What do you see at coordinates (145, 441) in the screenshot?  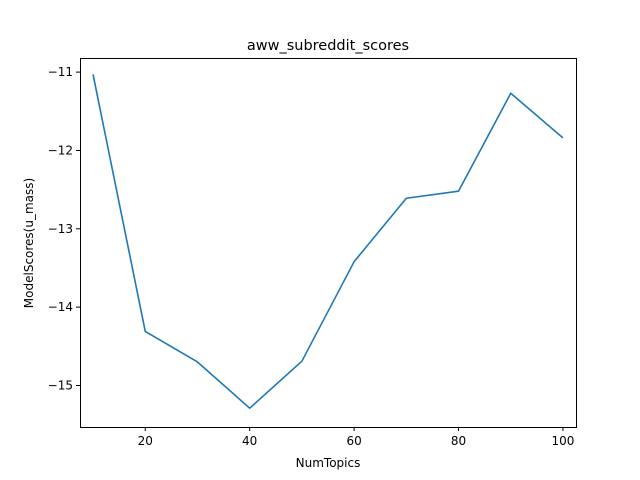 I see `x-tick-label: 20` at bounding box center [145, 441].